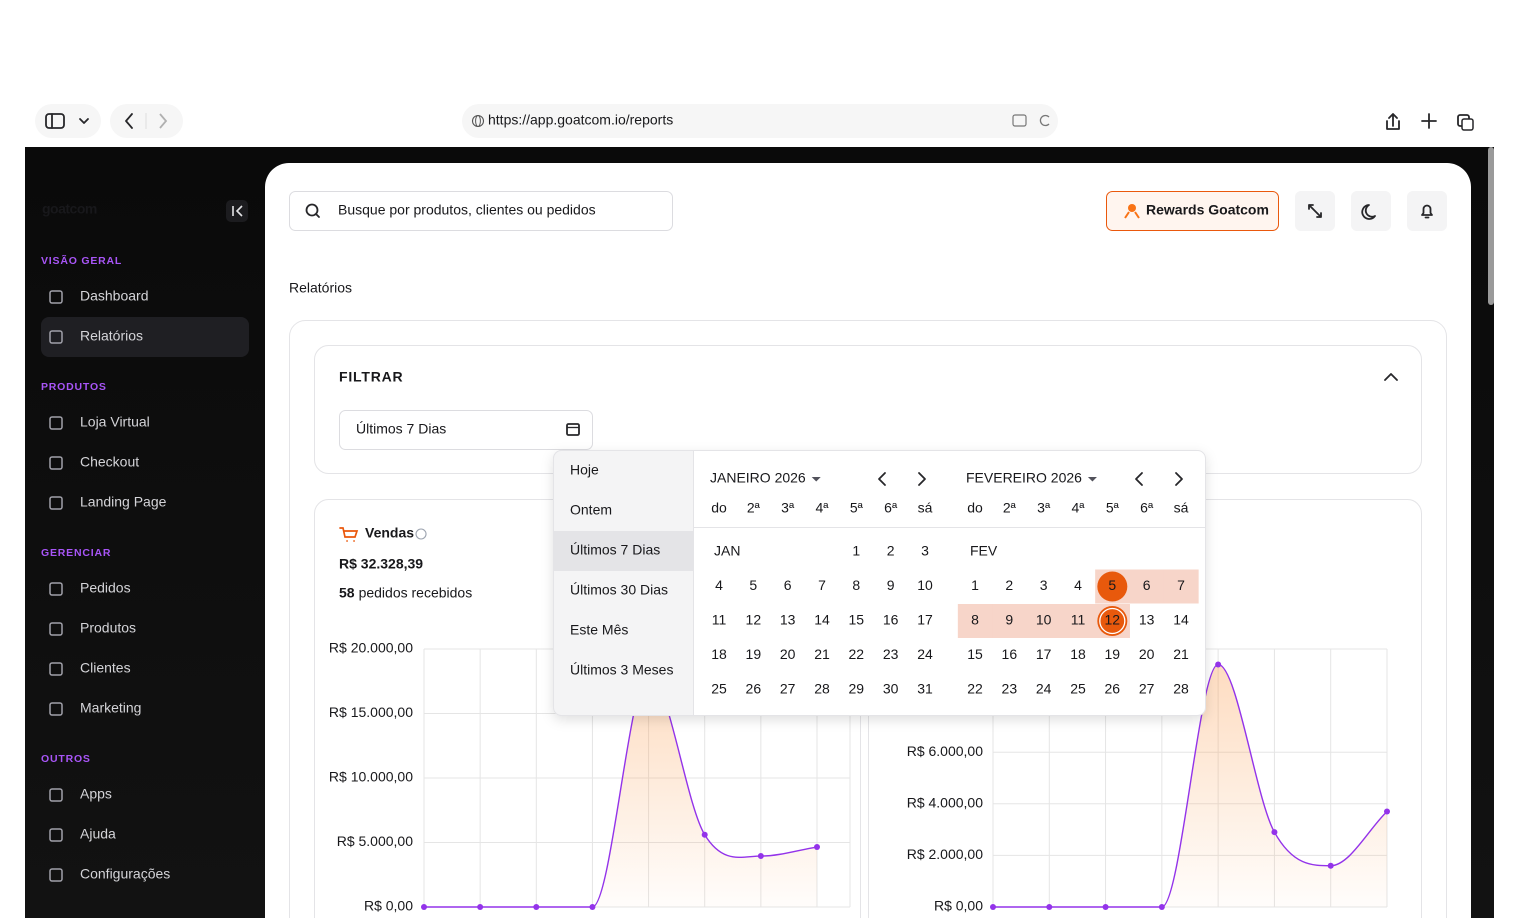 This screenshot has width=1519, height=918. Describe the element at coordinates (1044, 508) in the screenshot. I see `weekday: 3ª` at that location.